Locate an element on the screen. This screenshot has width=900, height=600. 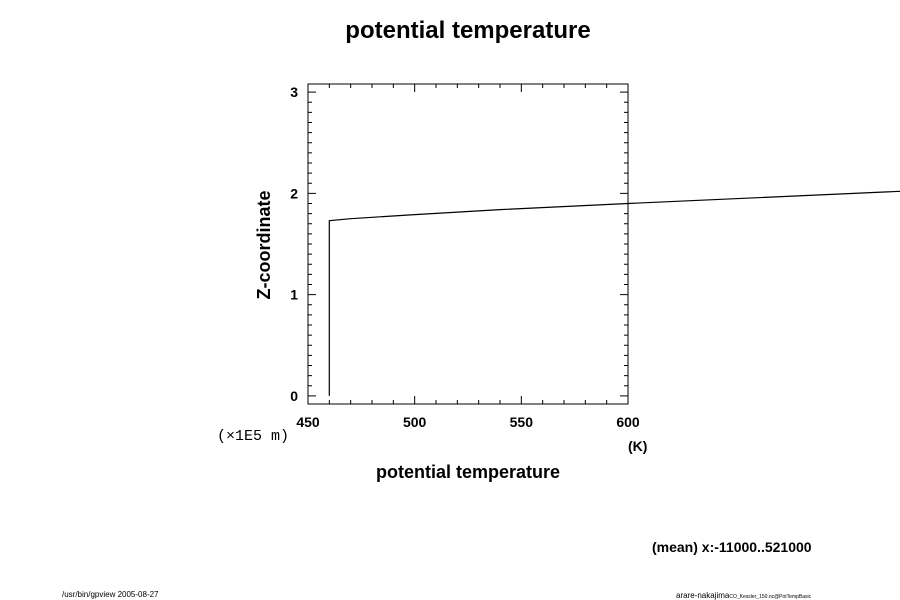
y-tick-label: 3 is located at coordinates (294, 92).